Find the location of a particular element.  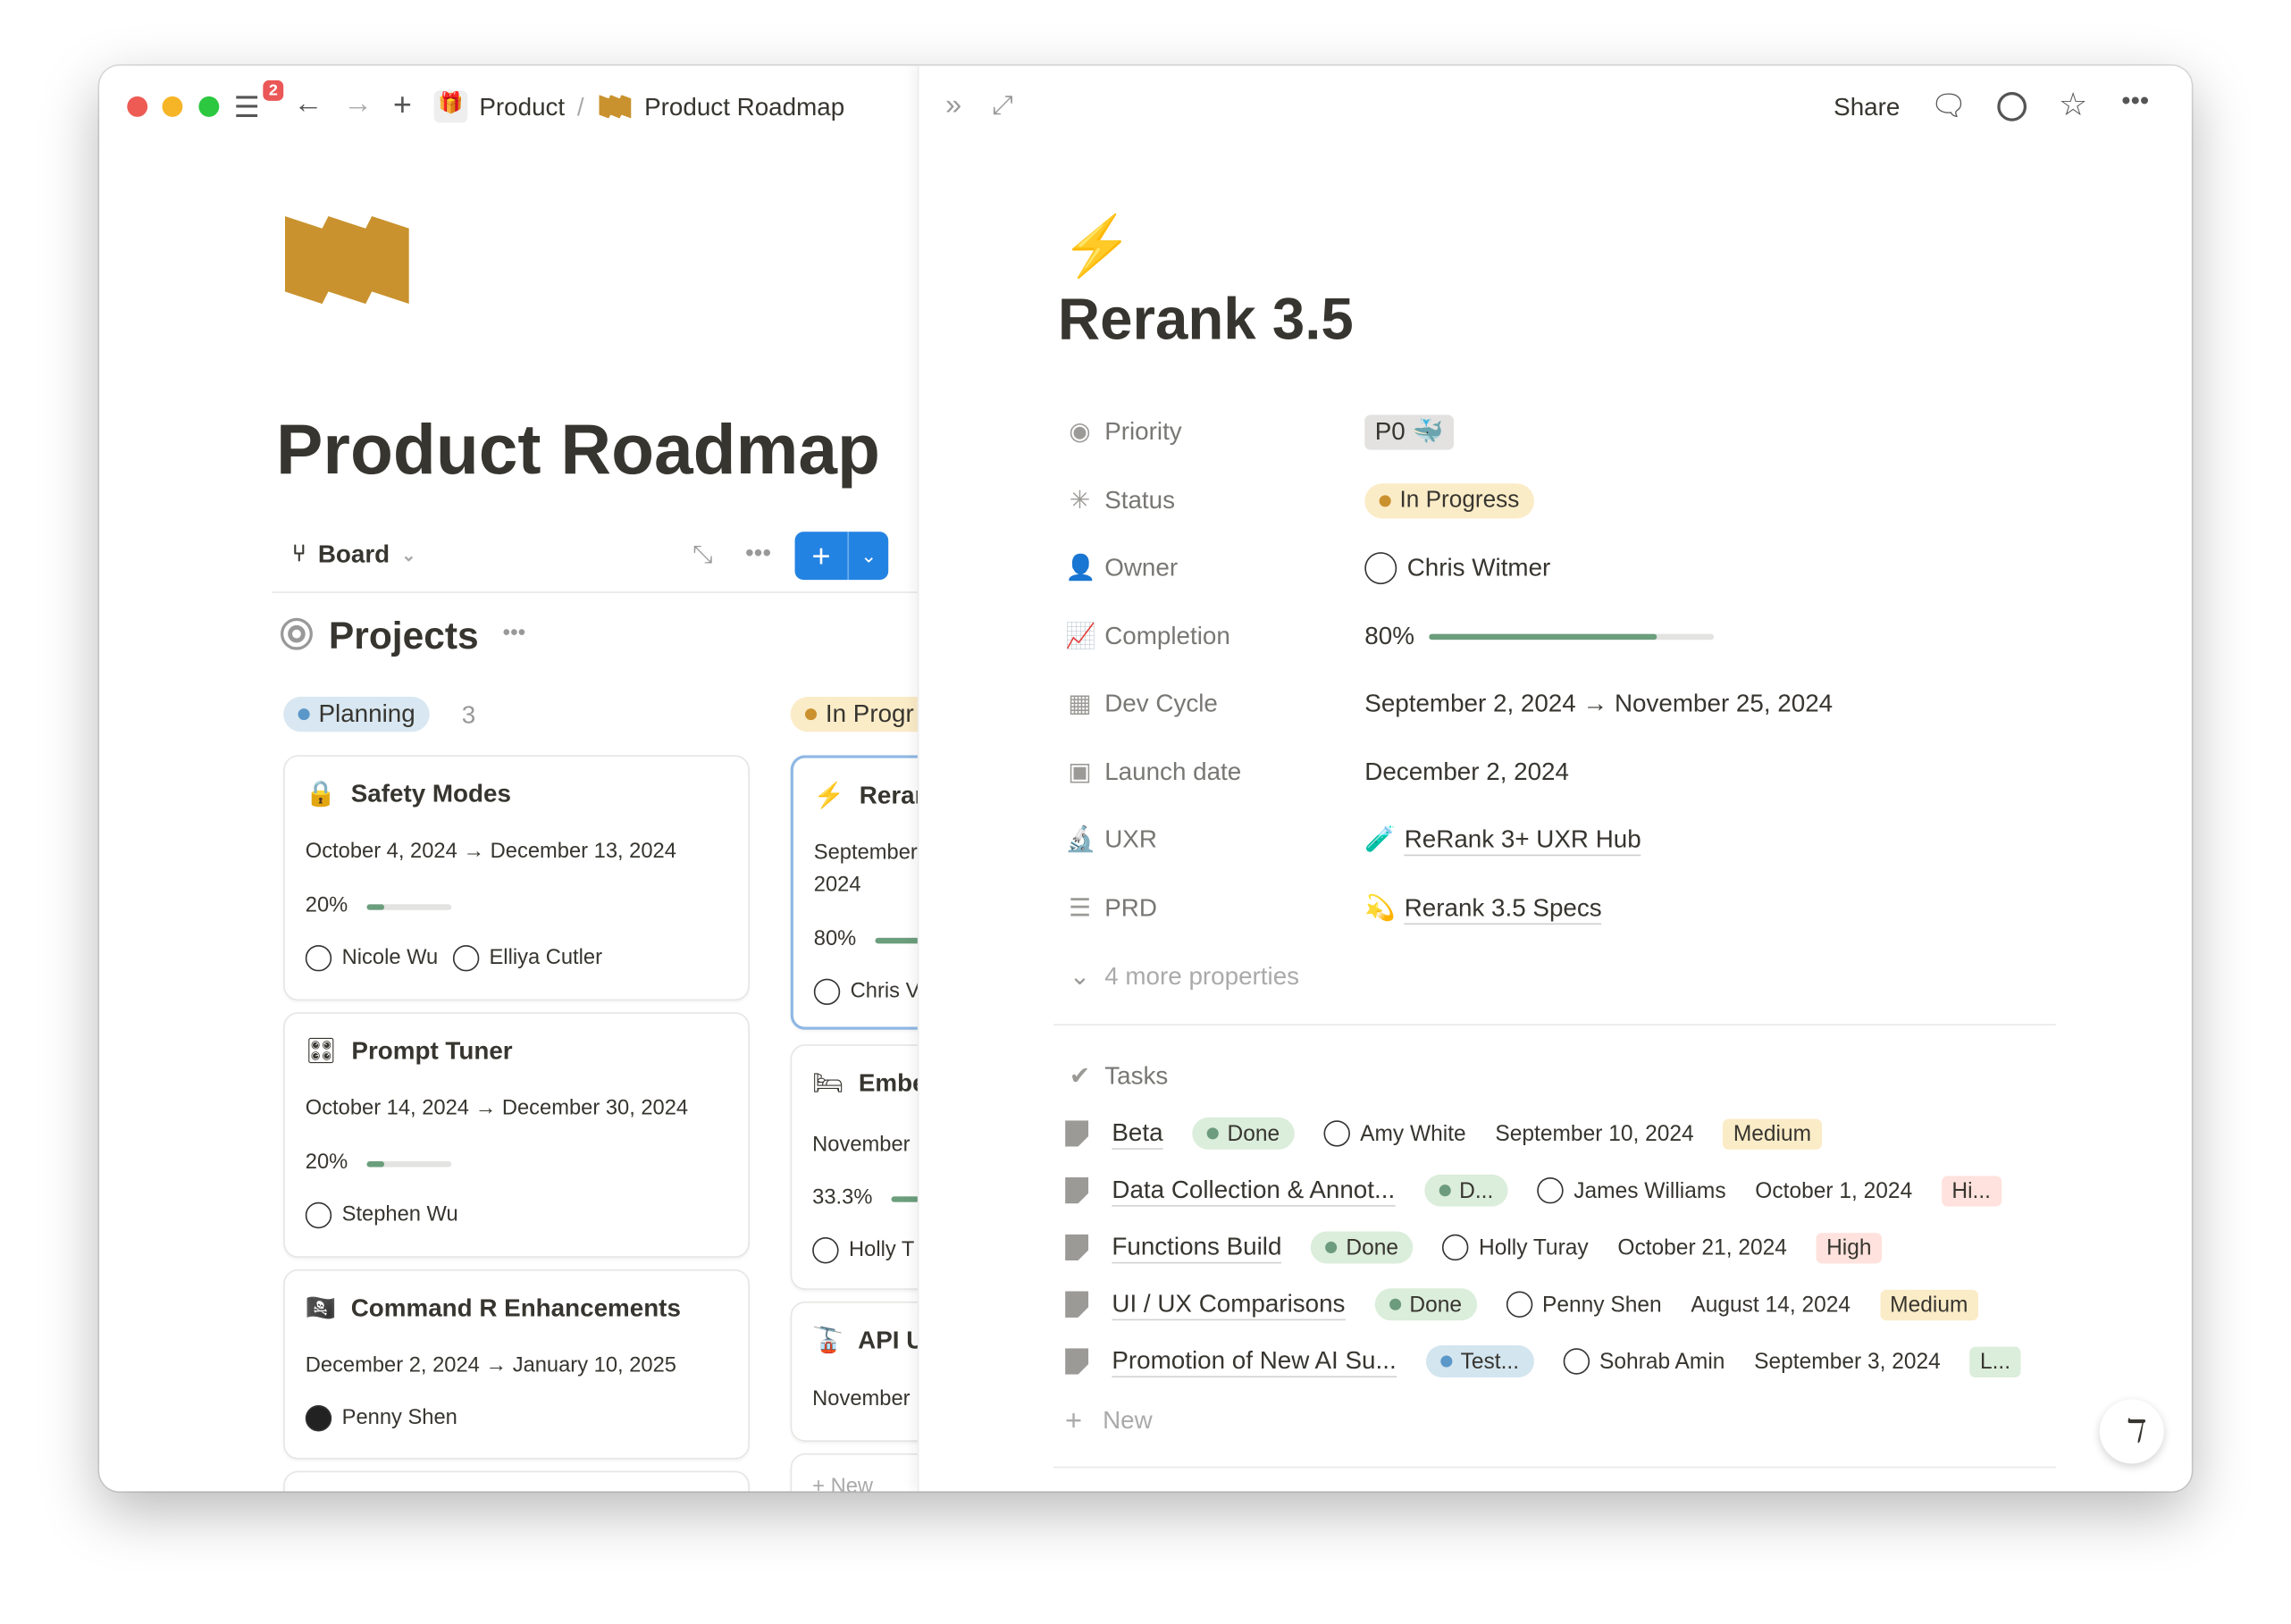

back-arrow-icon: ← is located at coordinates (308, 105).